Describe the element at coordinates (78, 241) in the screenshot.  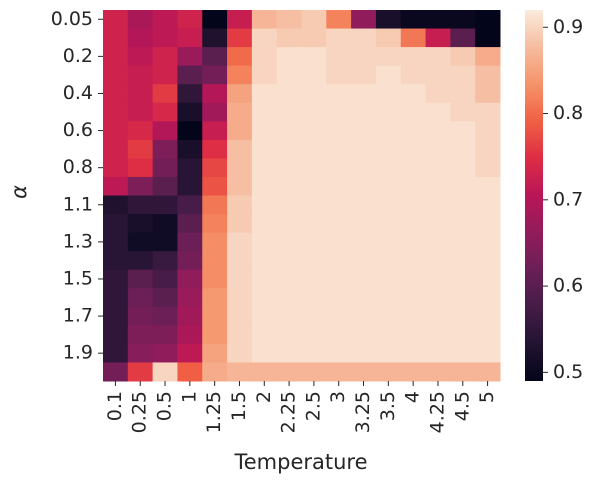
I see `y-tick-label: 1.3` at that location.